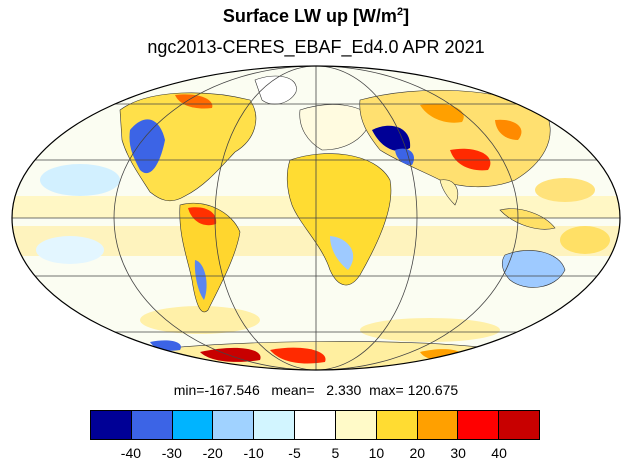 This screenshot has width=632, height=468. Describe the element at coordinates (131, 453) in the screenshot. I see `colorbar-tick-label: -40` at that location.